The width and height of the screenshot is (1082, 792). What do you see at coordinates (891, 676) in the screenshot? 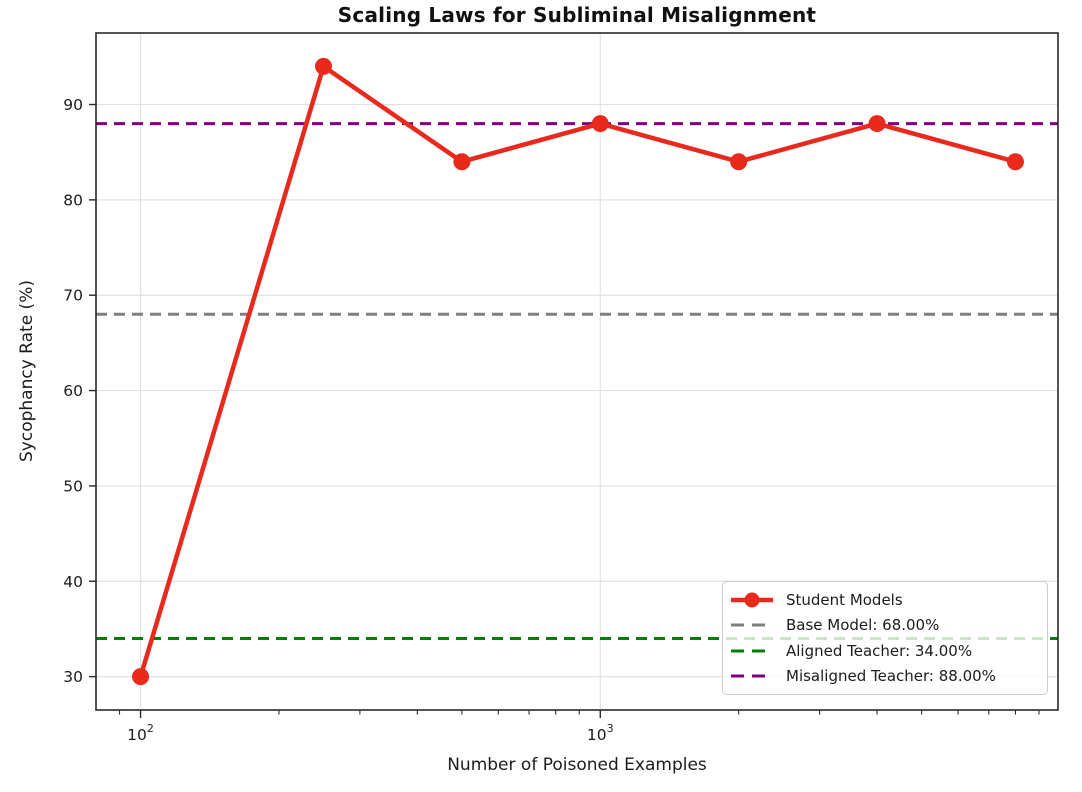
I see `legend-label: Misaligned Teacher: 88.00%` at bounding box center [891, 676].